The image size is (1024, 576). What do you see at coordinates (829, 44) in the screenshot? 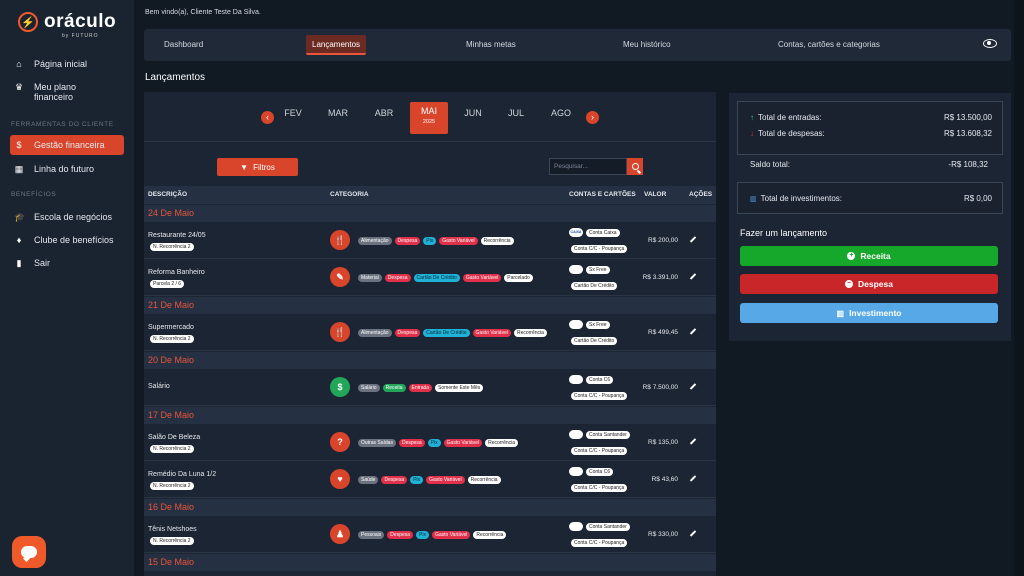
I see `tab-contas: Contas, cartões e categorias` at bounding box center [829, 44].